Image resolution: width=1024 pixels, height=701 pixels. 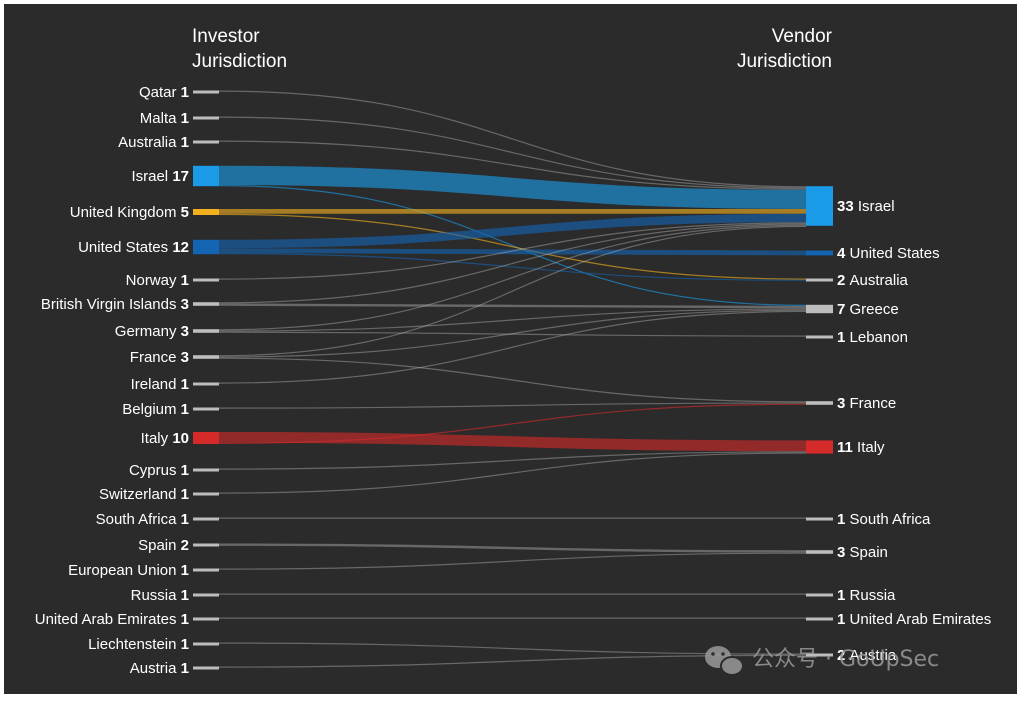 What do you see at coordinates (206, 357) in the screenshot?
I see `source-node-france` at bounding box center [206, 357].